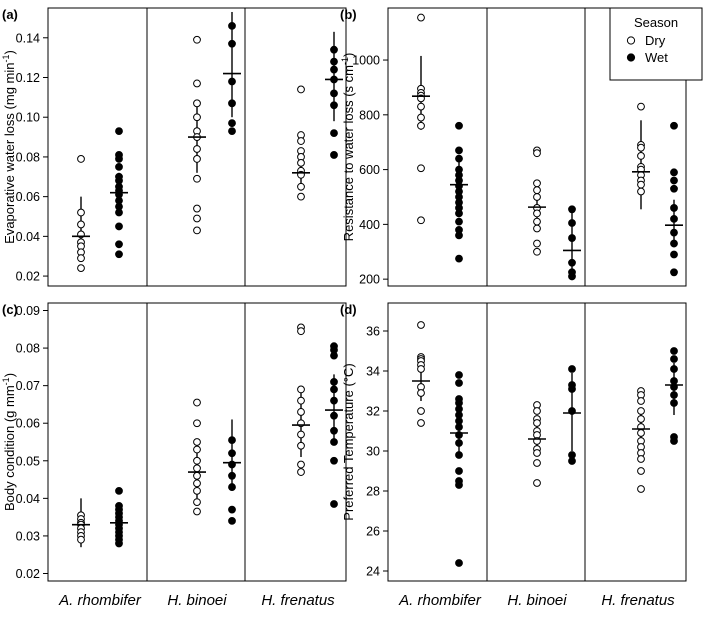  Describe the element at coordinates (28, 277) in the screenshot. I see `y-tick-label: 0.02` at that location.